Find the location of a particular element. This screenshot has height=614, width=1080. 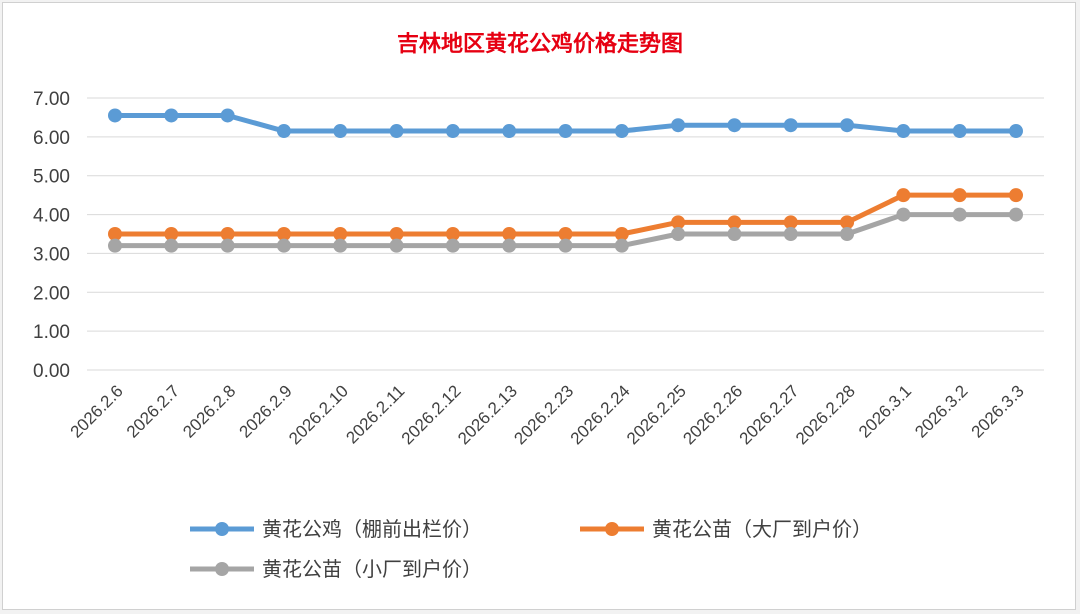

x-tick-label: 2026.2.12 is located at coordinates (431, 414).